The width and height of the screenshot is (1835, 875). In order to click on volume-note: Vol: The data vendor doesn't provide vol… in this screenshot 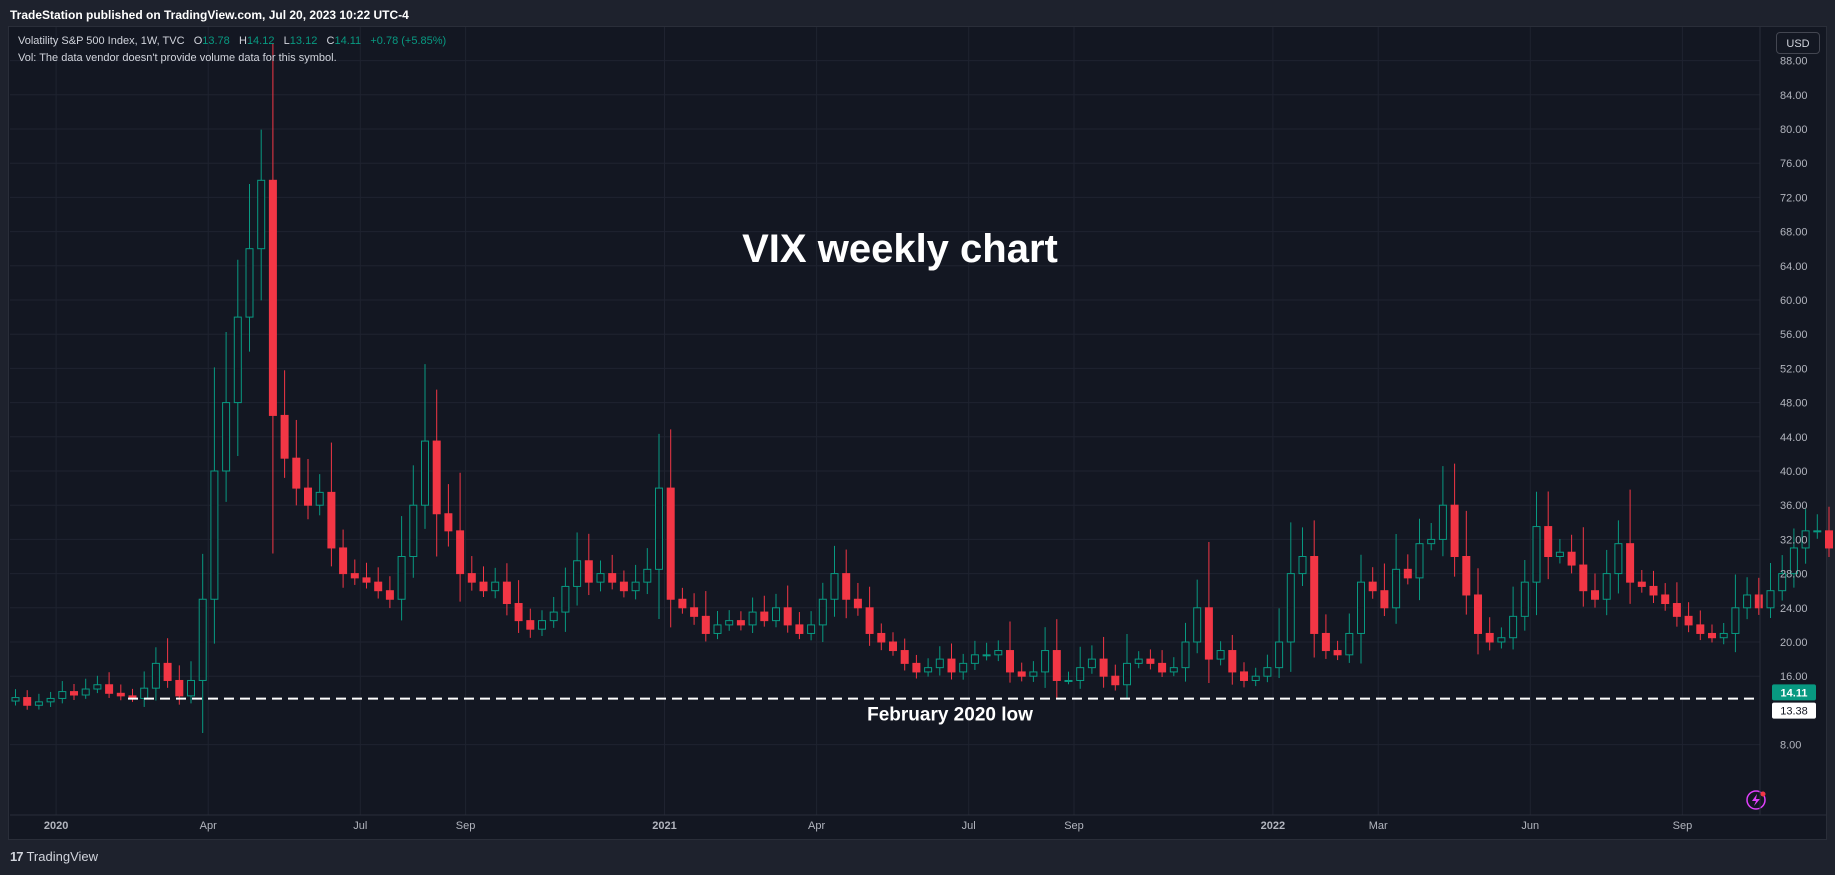, I will do `click(177, 58)`.